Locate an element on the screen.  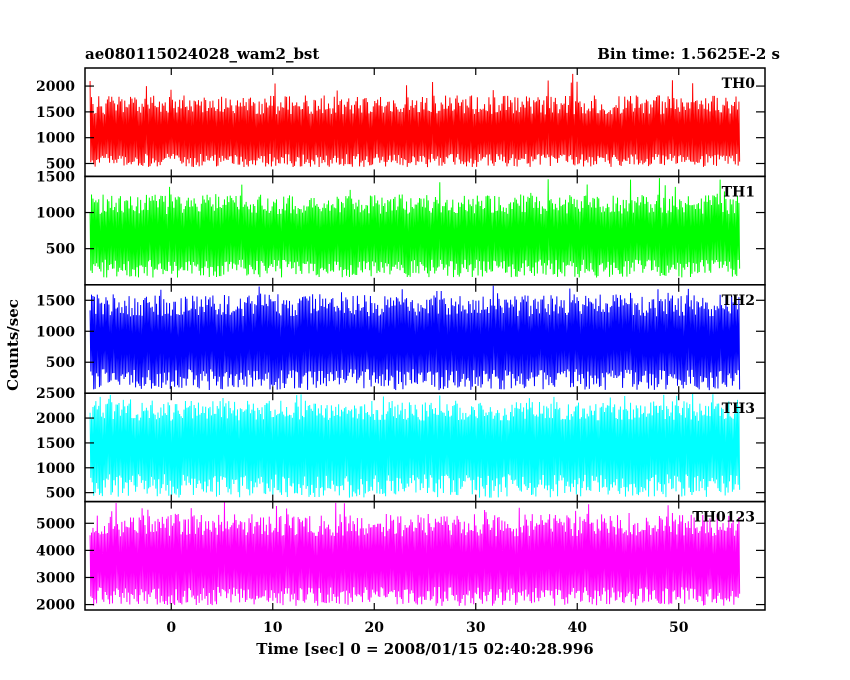
series-th1-label: TH1 is located at coordinates (738, 192).